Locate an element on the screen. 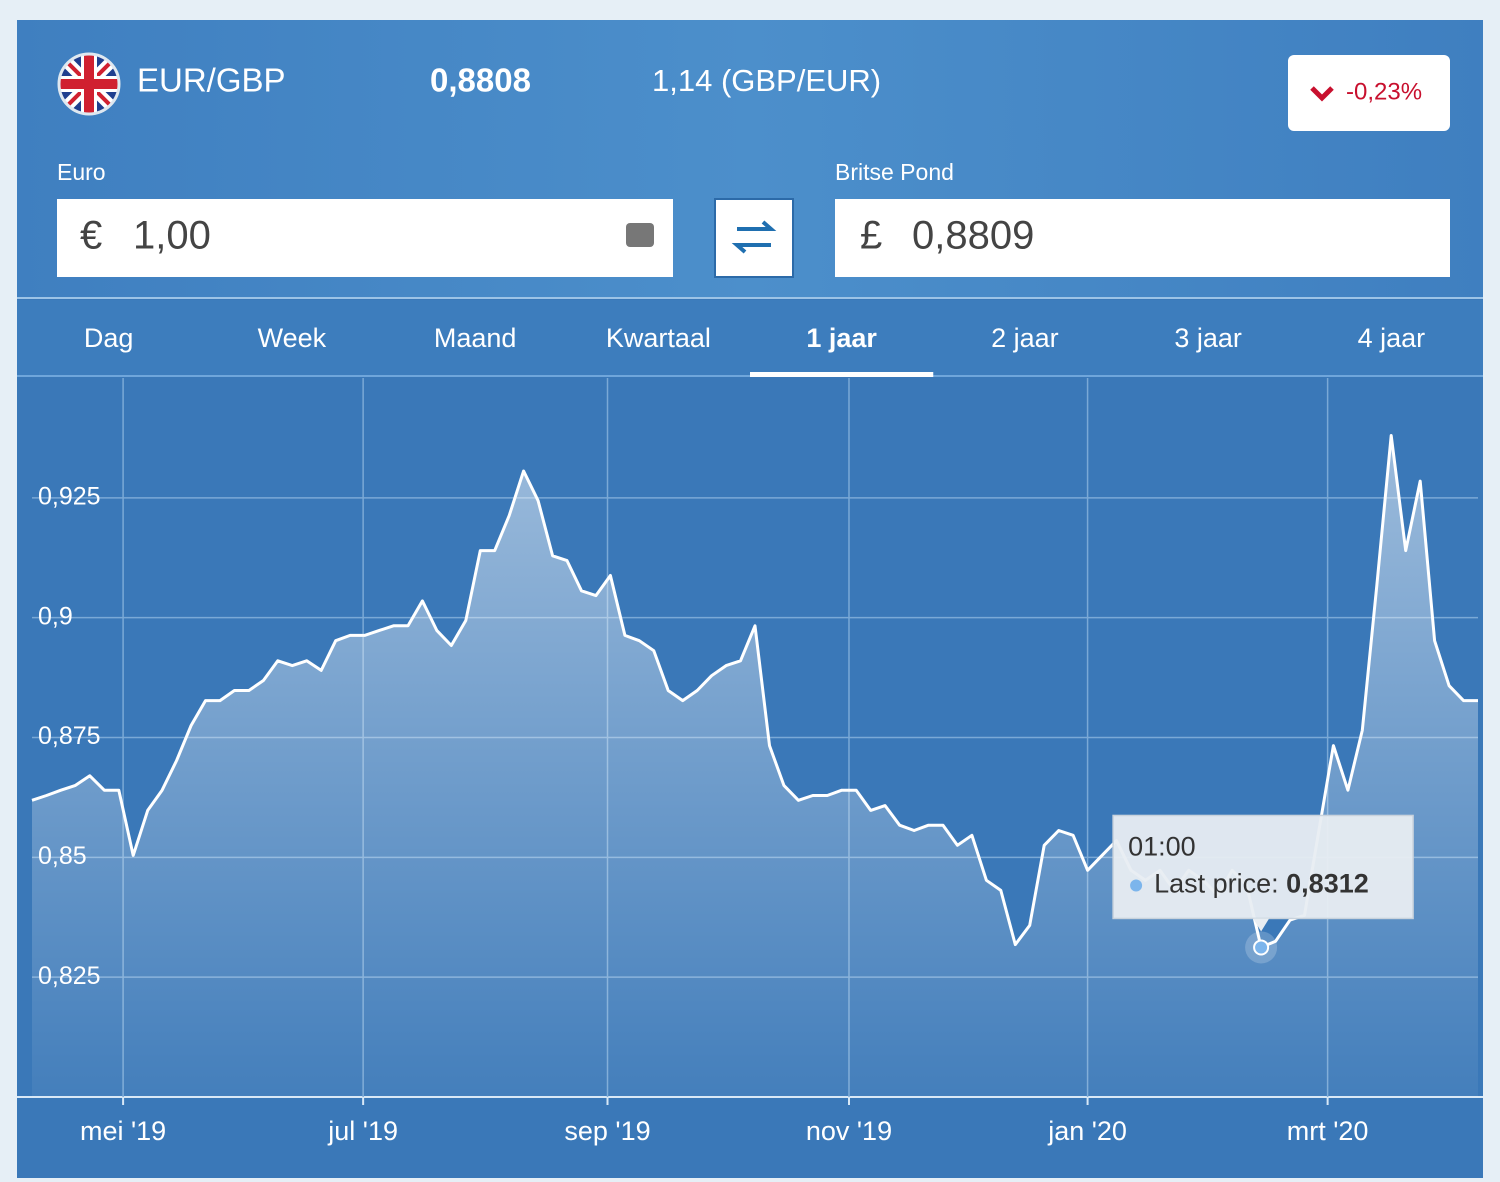 The height and width of the screenshot is (1182, 1500). tab: 3 jaar is located at coordinates (1208, 338).